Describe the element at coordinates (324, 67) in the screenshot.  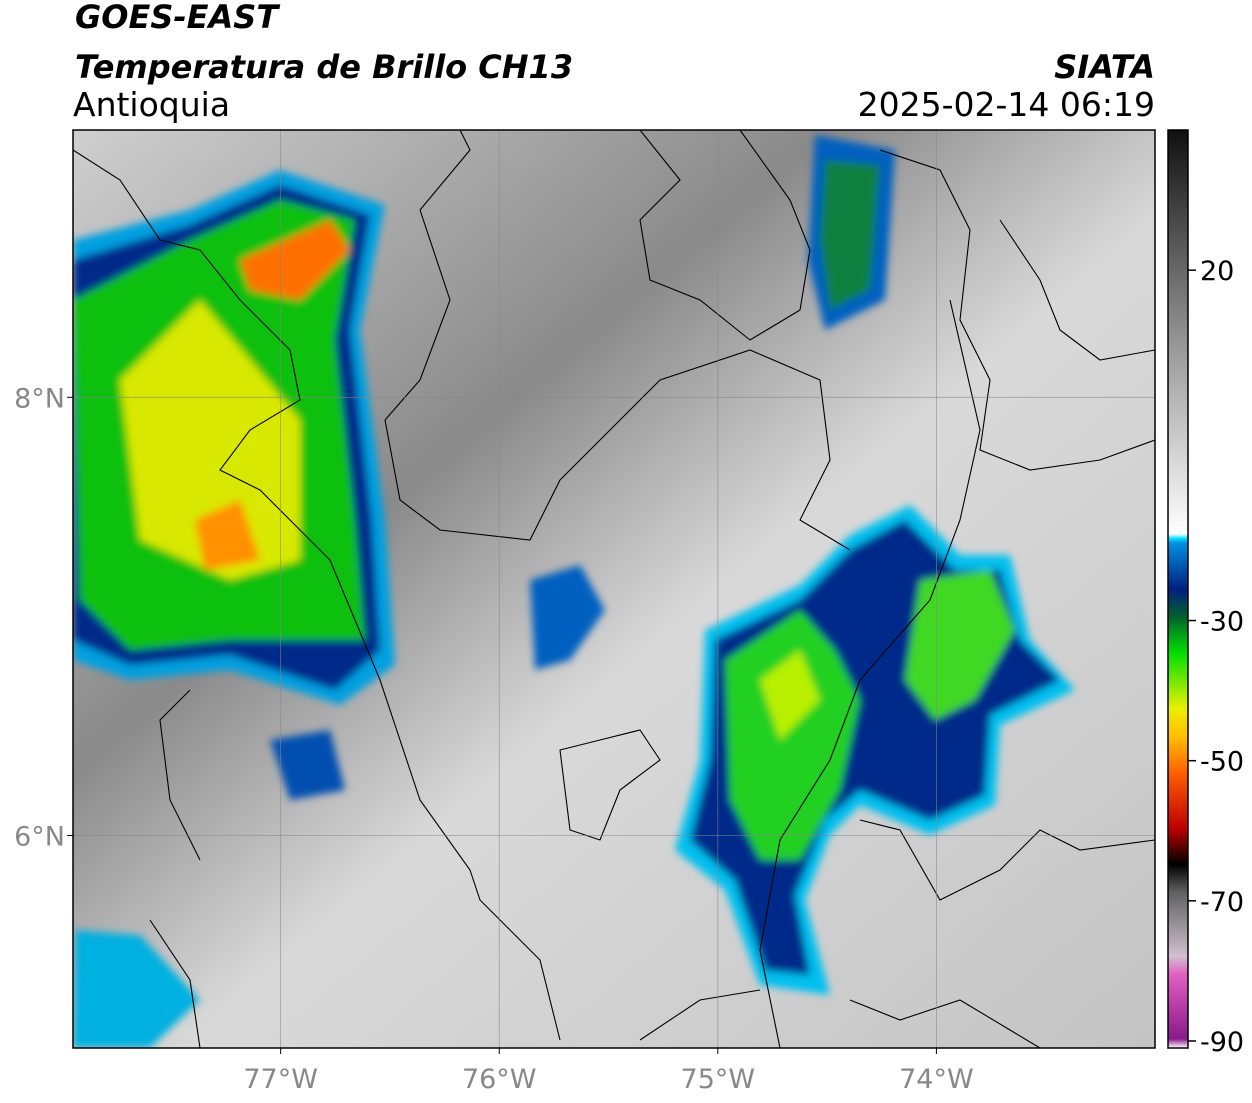
I see `subtitle: Temperatura de Brillo CH13` at that location.